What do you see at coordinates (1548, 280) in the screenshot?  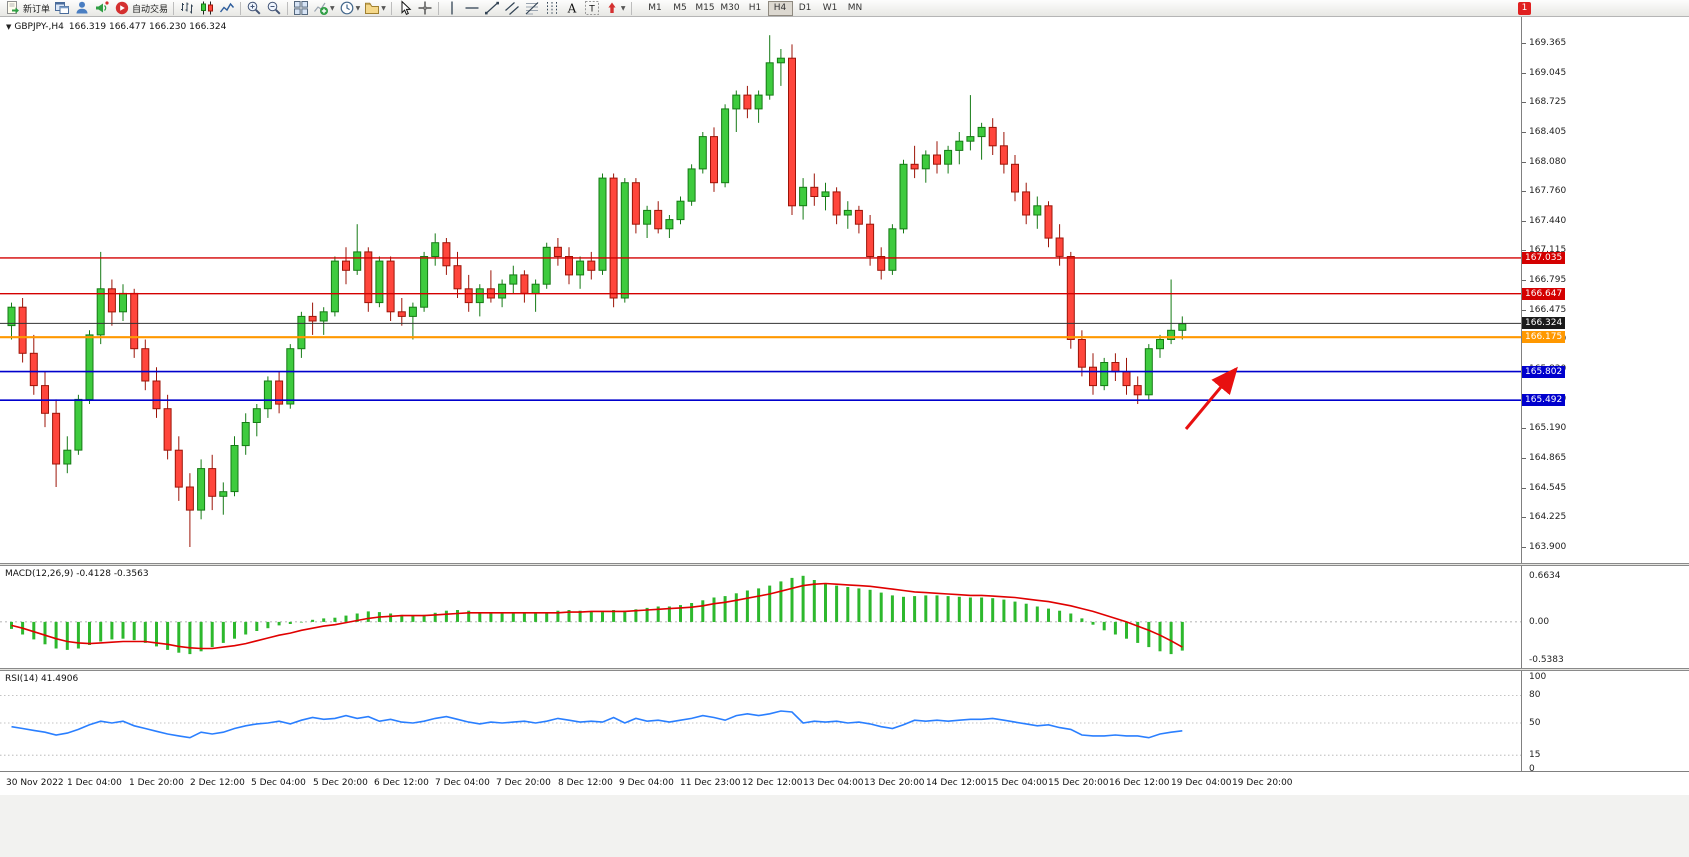 I see `price-tick-label: 166.795` at bounding box center [1548, 280].